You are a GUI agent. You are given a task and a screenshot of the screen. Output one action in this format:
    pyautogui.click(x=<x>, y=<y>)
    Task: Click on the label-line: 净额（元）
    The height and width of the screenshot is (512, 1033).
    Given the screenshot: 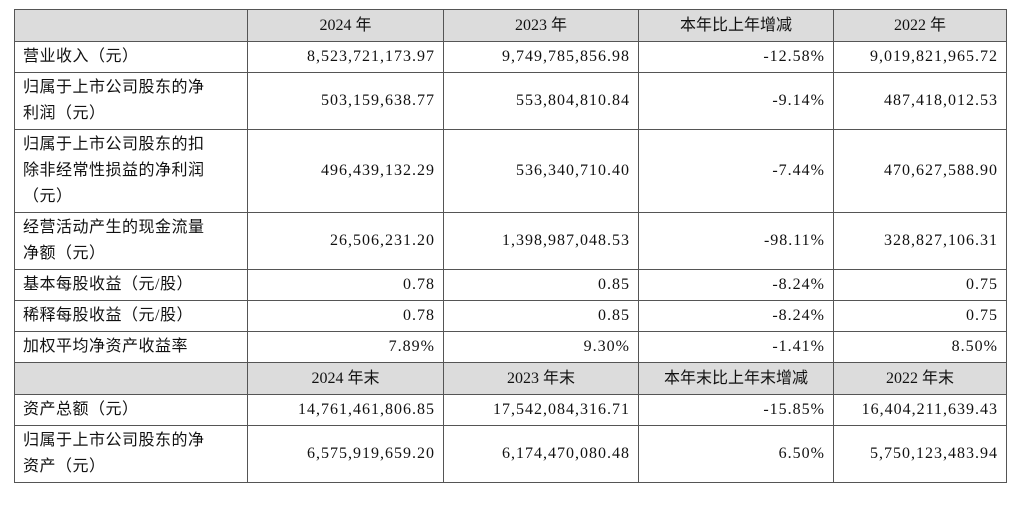 What is the action you would take?
    pyautogui.click(x=64, y=253)
    